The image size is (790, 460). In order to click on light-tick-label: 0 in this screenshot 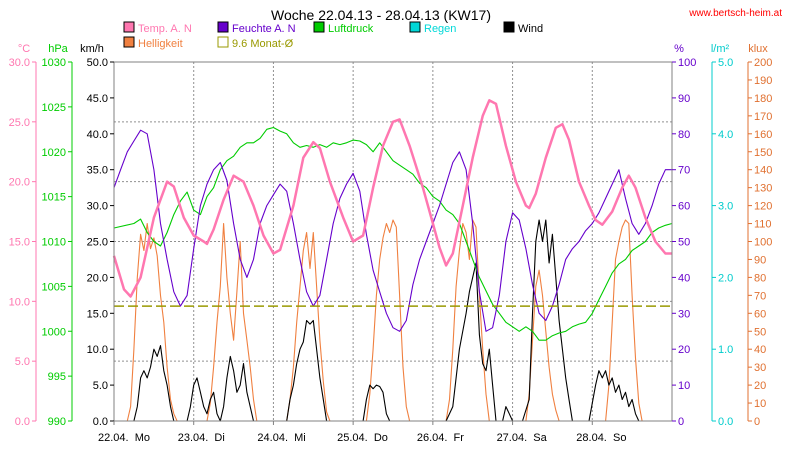, I will do `click(757, 422)`.